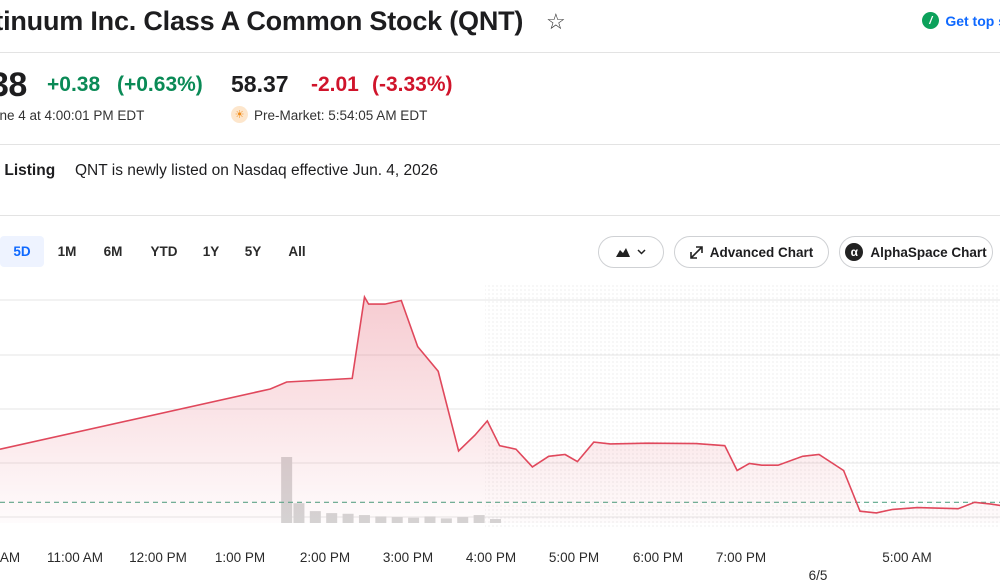 The height and width of the screenshot is (585, 1000). Describe the element at coordinates (13, 85) in the screenshot. I see `close-price: 38` at that location.